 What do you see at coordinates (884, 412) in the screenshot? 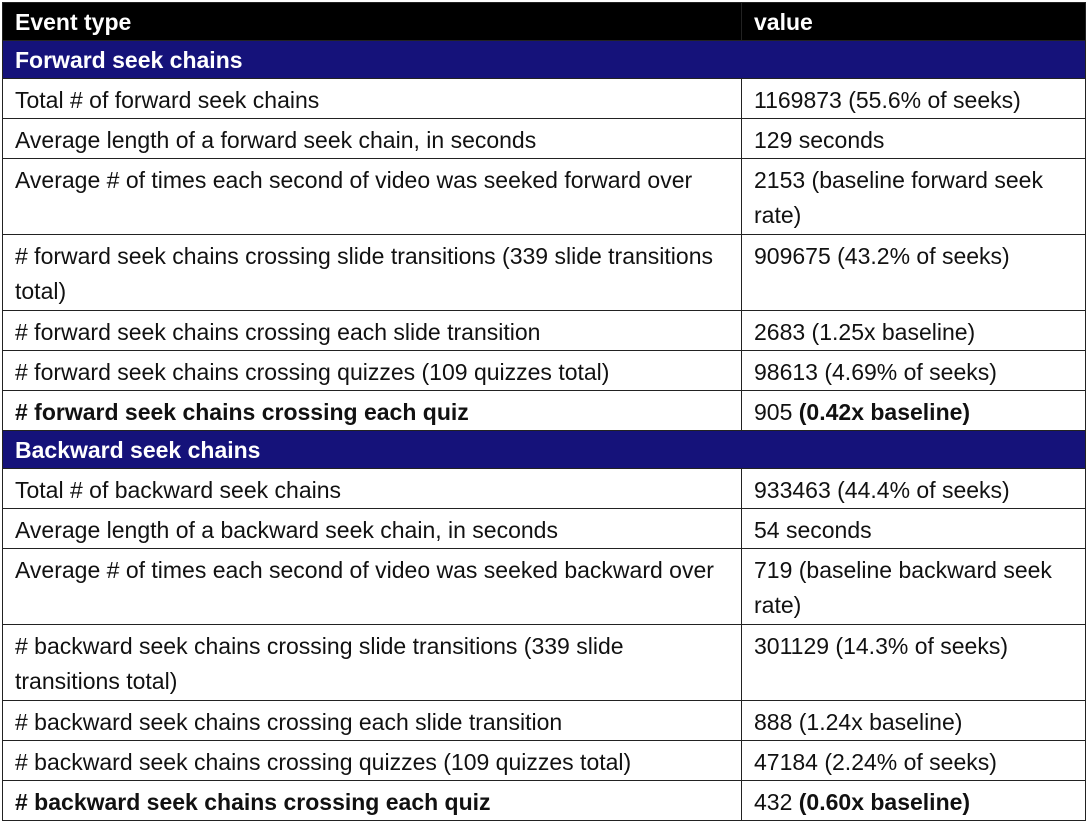
I see `value-note: (0.42x baseline)` at bounding box center [884, 412].